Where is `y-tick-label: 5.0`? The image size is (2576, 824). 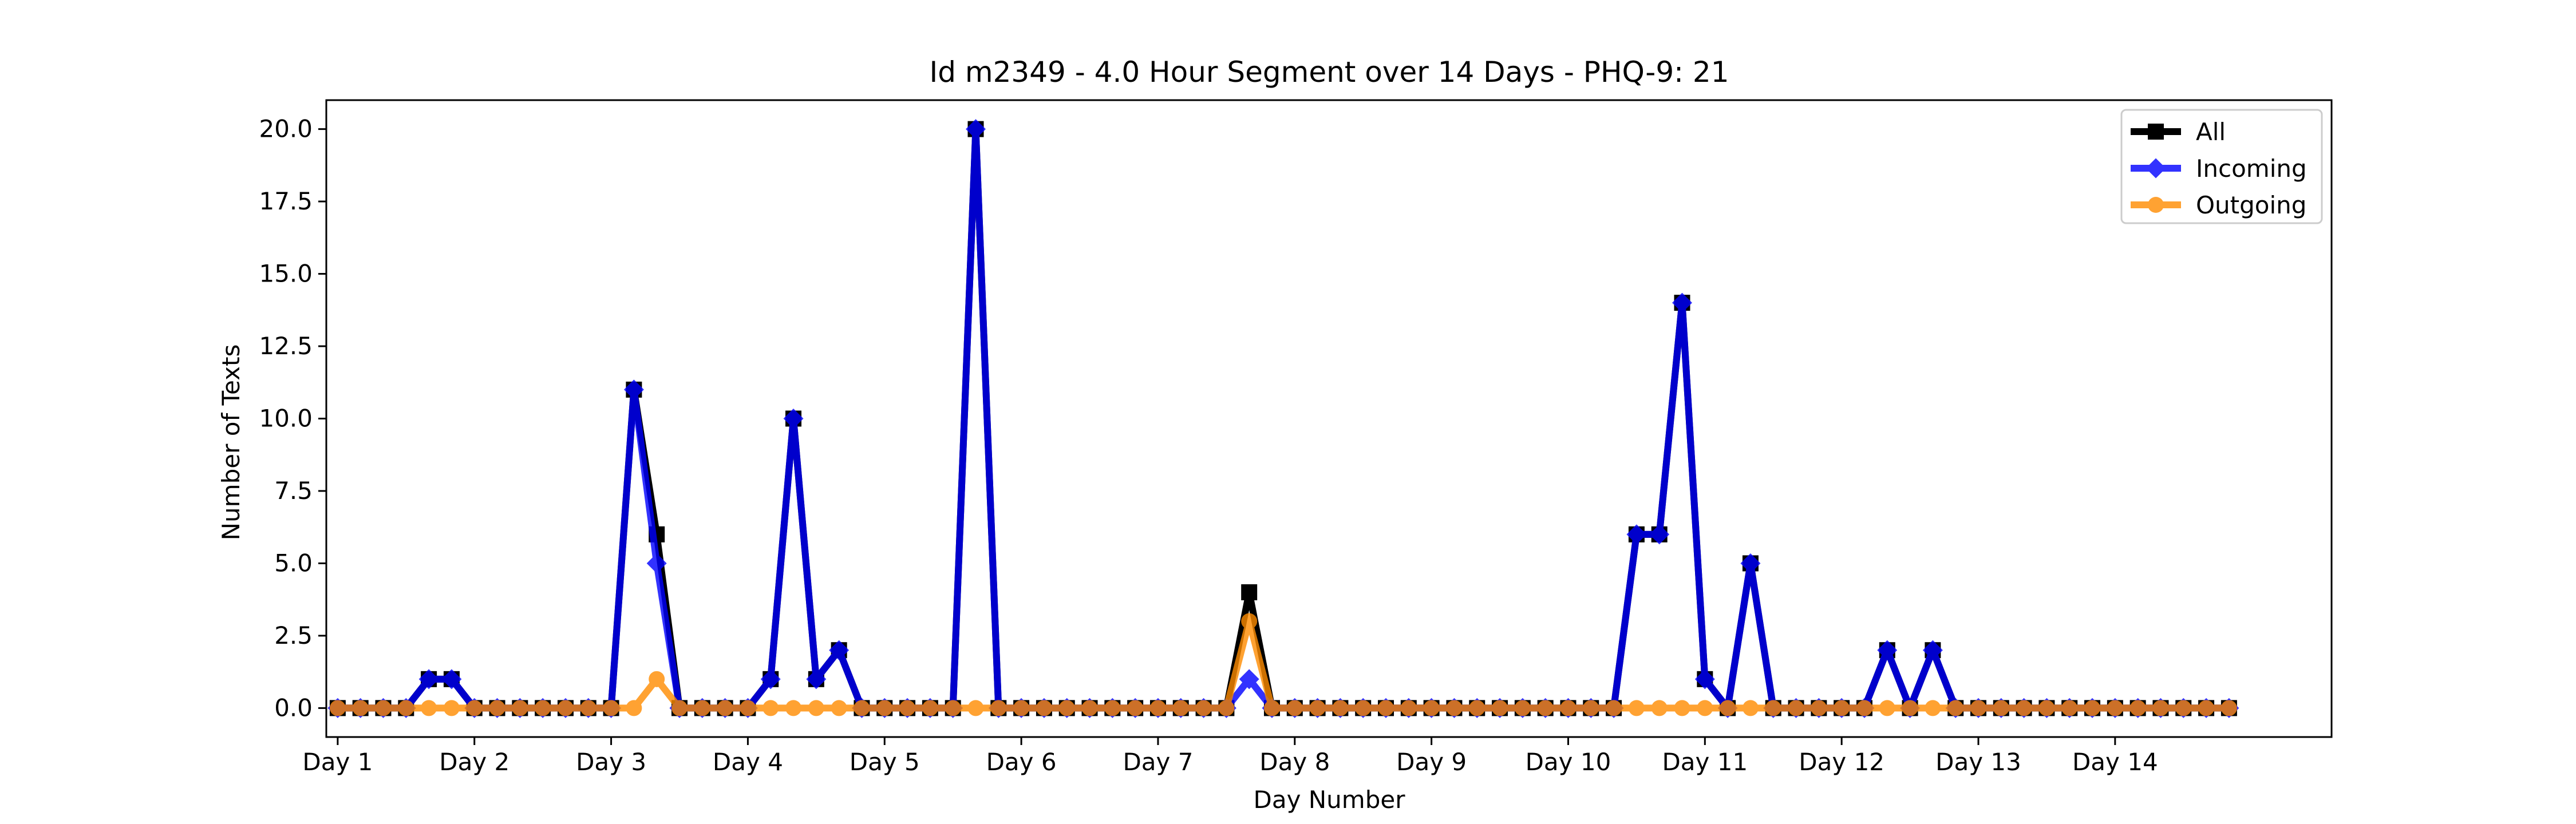 y-tick-label: 5.0 is located at coordinates (293, 563).